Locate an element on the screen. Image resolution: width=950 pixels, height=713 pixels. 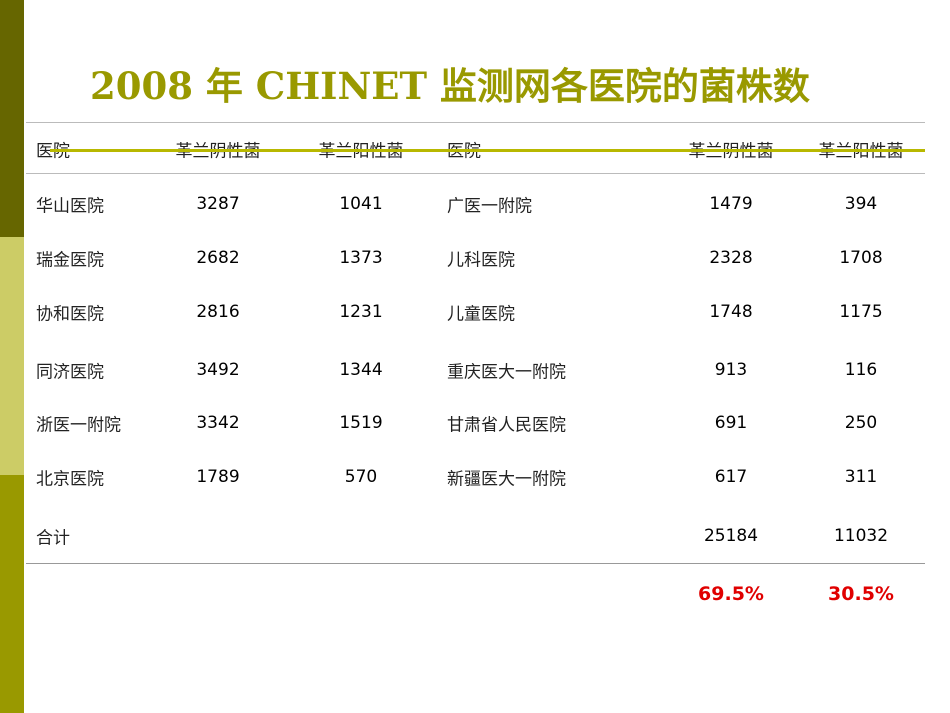
strain-count: 1479 is located at coordinates (731, 204).